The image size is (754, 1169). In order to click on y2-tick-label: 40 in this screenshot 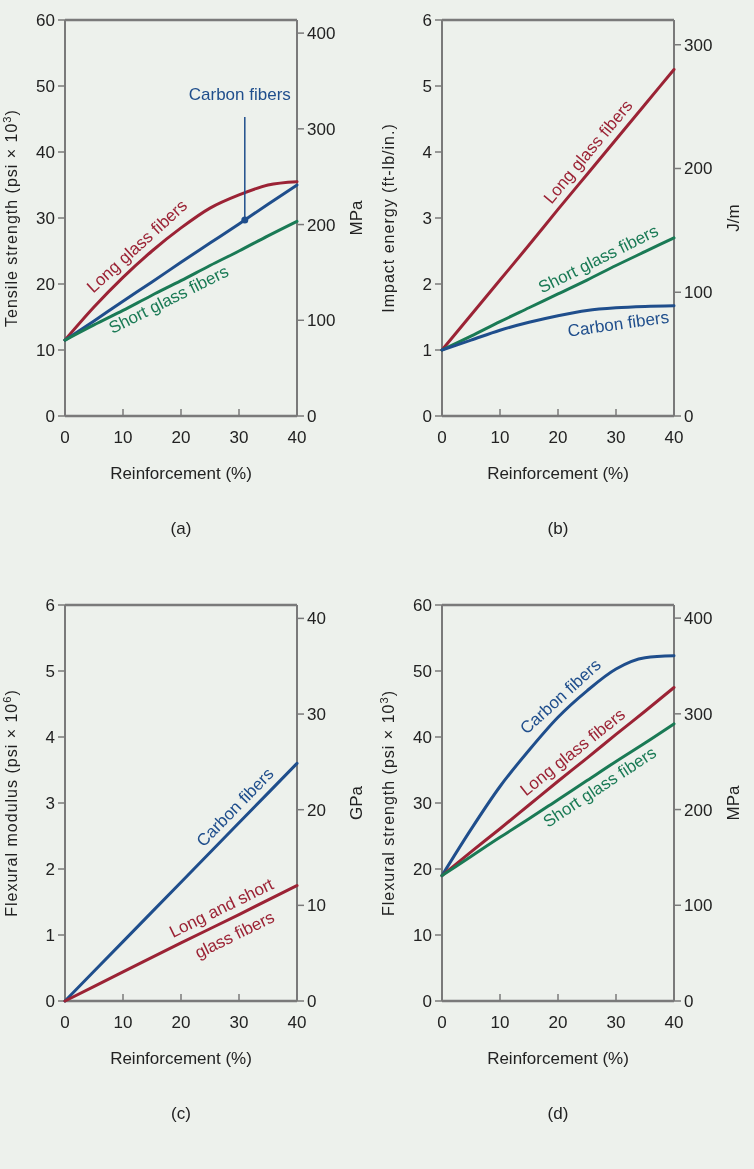, I will do `click(316, 619)`.